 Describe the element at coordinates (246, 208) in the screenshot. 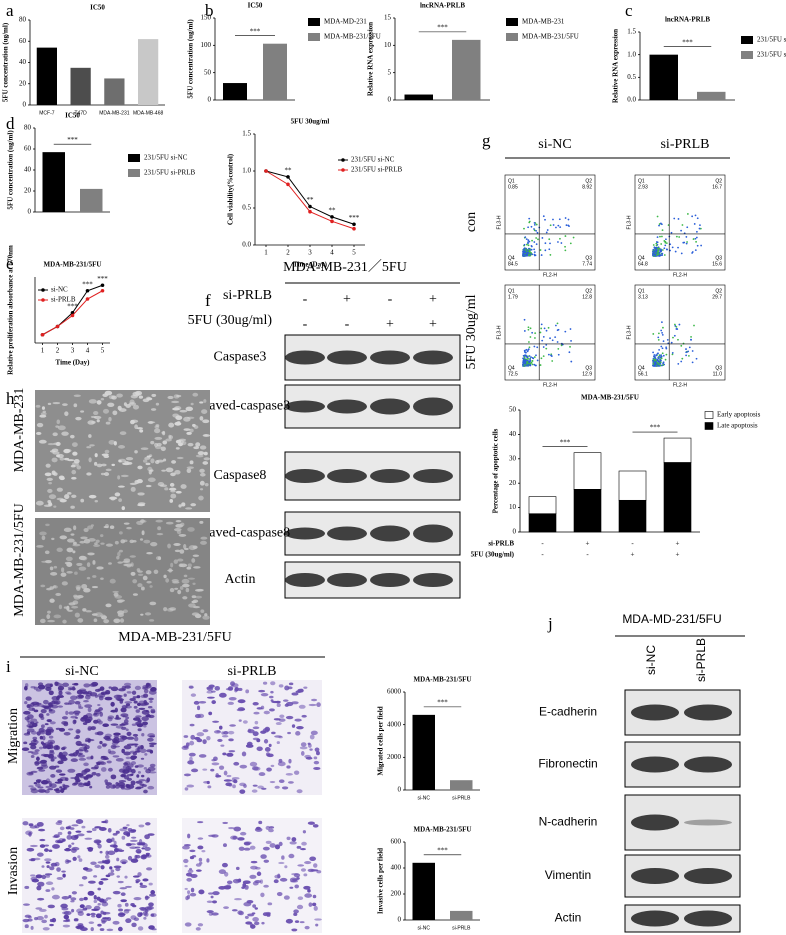

I see `y-tick-label: 0.5` at that location.